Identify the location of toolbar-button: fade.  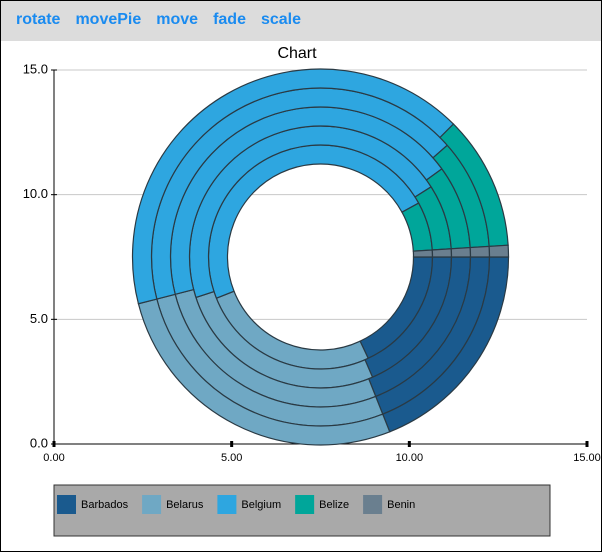
(229, 19).